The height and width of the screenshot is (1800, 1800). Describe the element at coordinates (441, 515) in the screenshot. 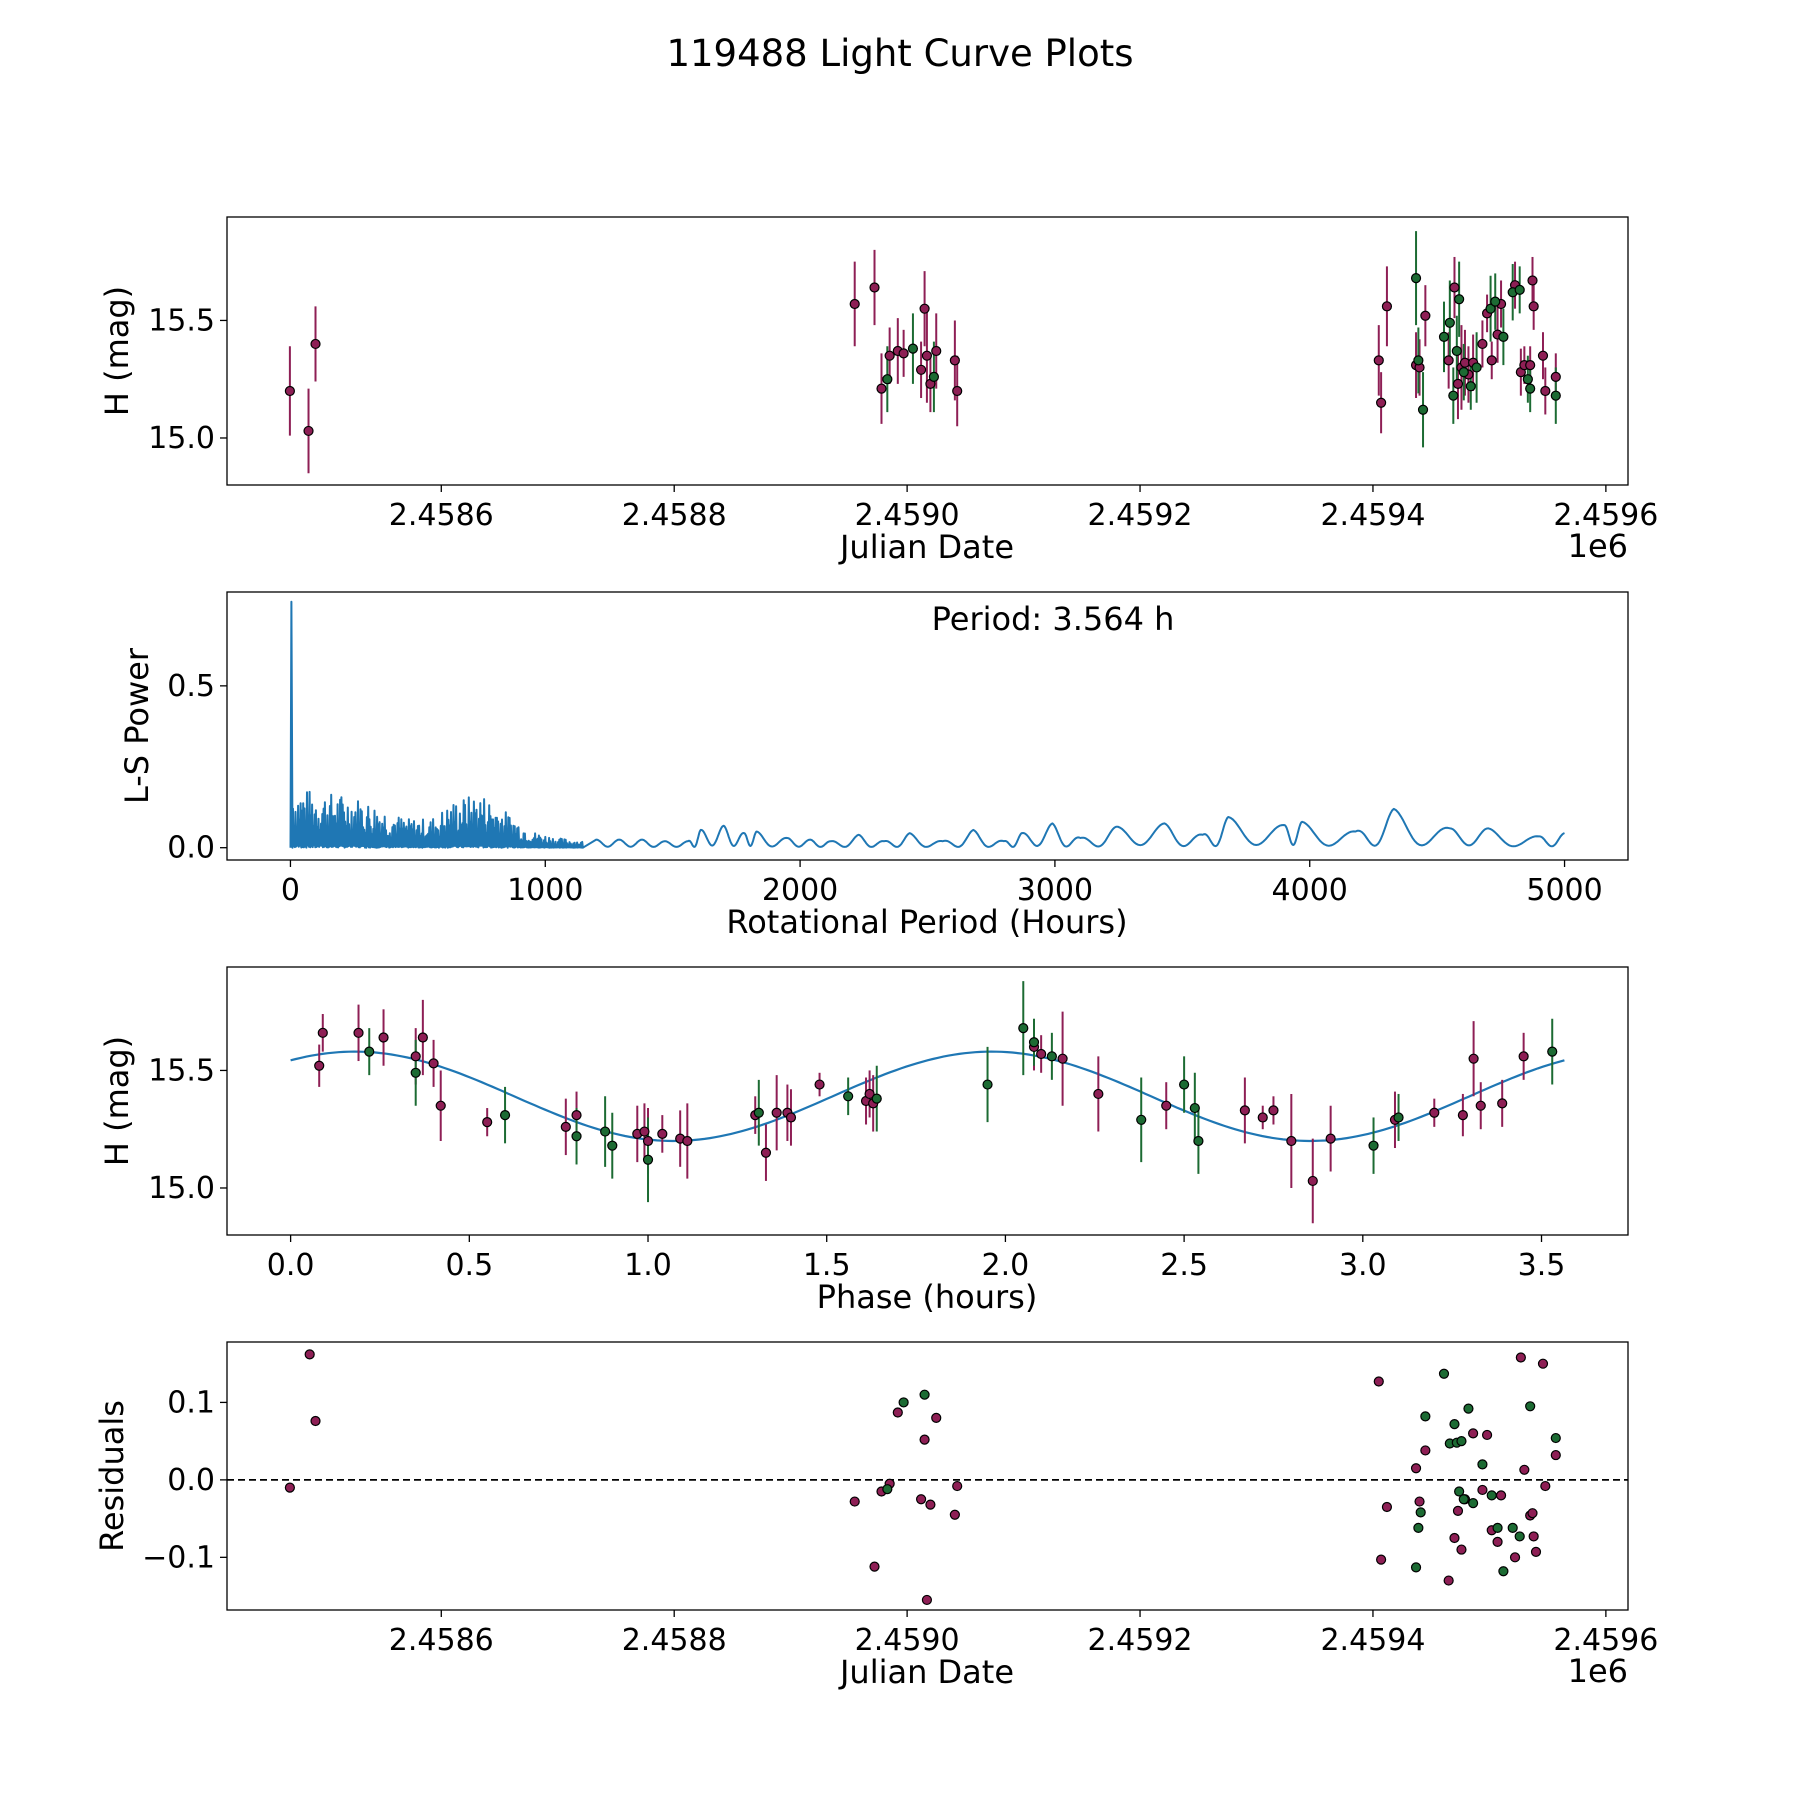

I see `lightcurve-x-tick-label: 2.4586` at that location.